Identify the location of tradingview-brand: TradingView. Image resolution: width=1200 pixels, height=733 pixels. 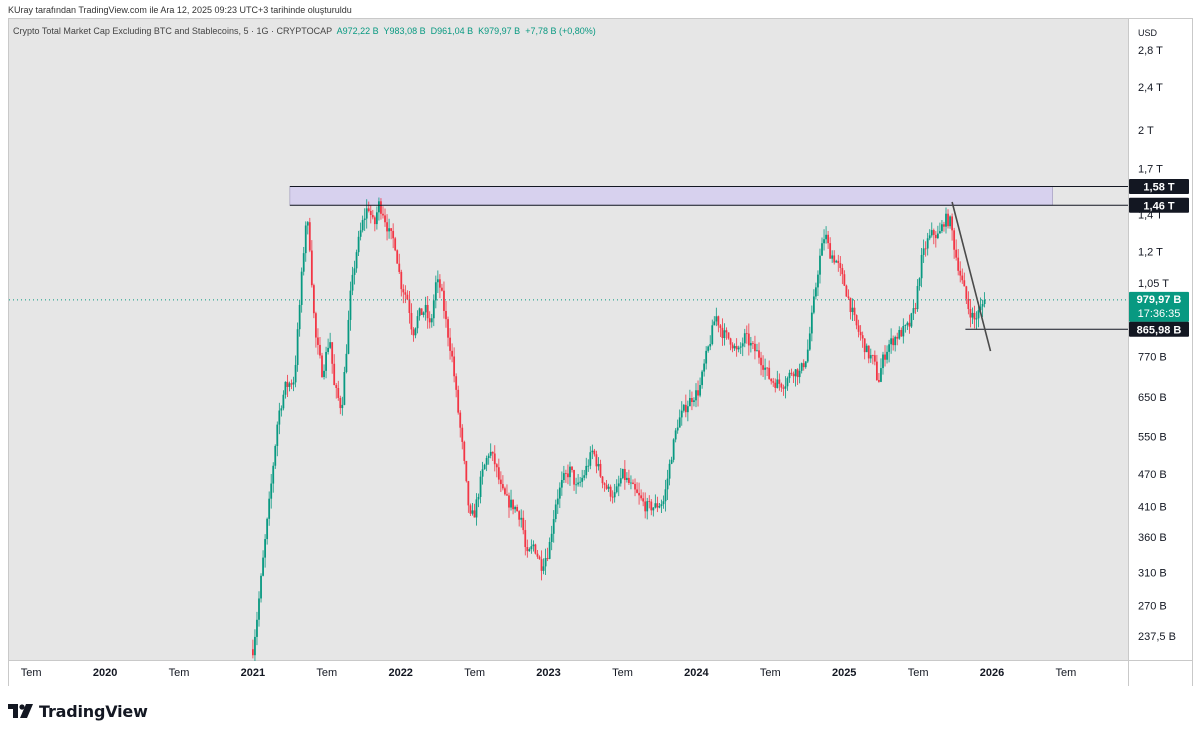
(78, 711).